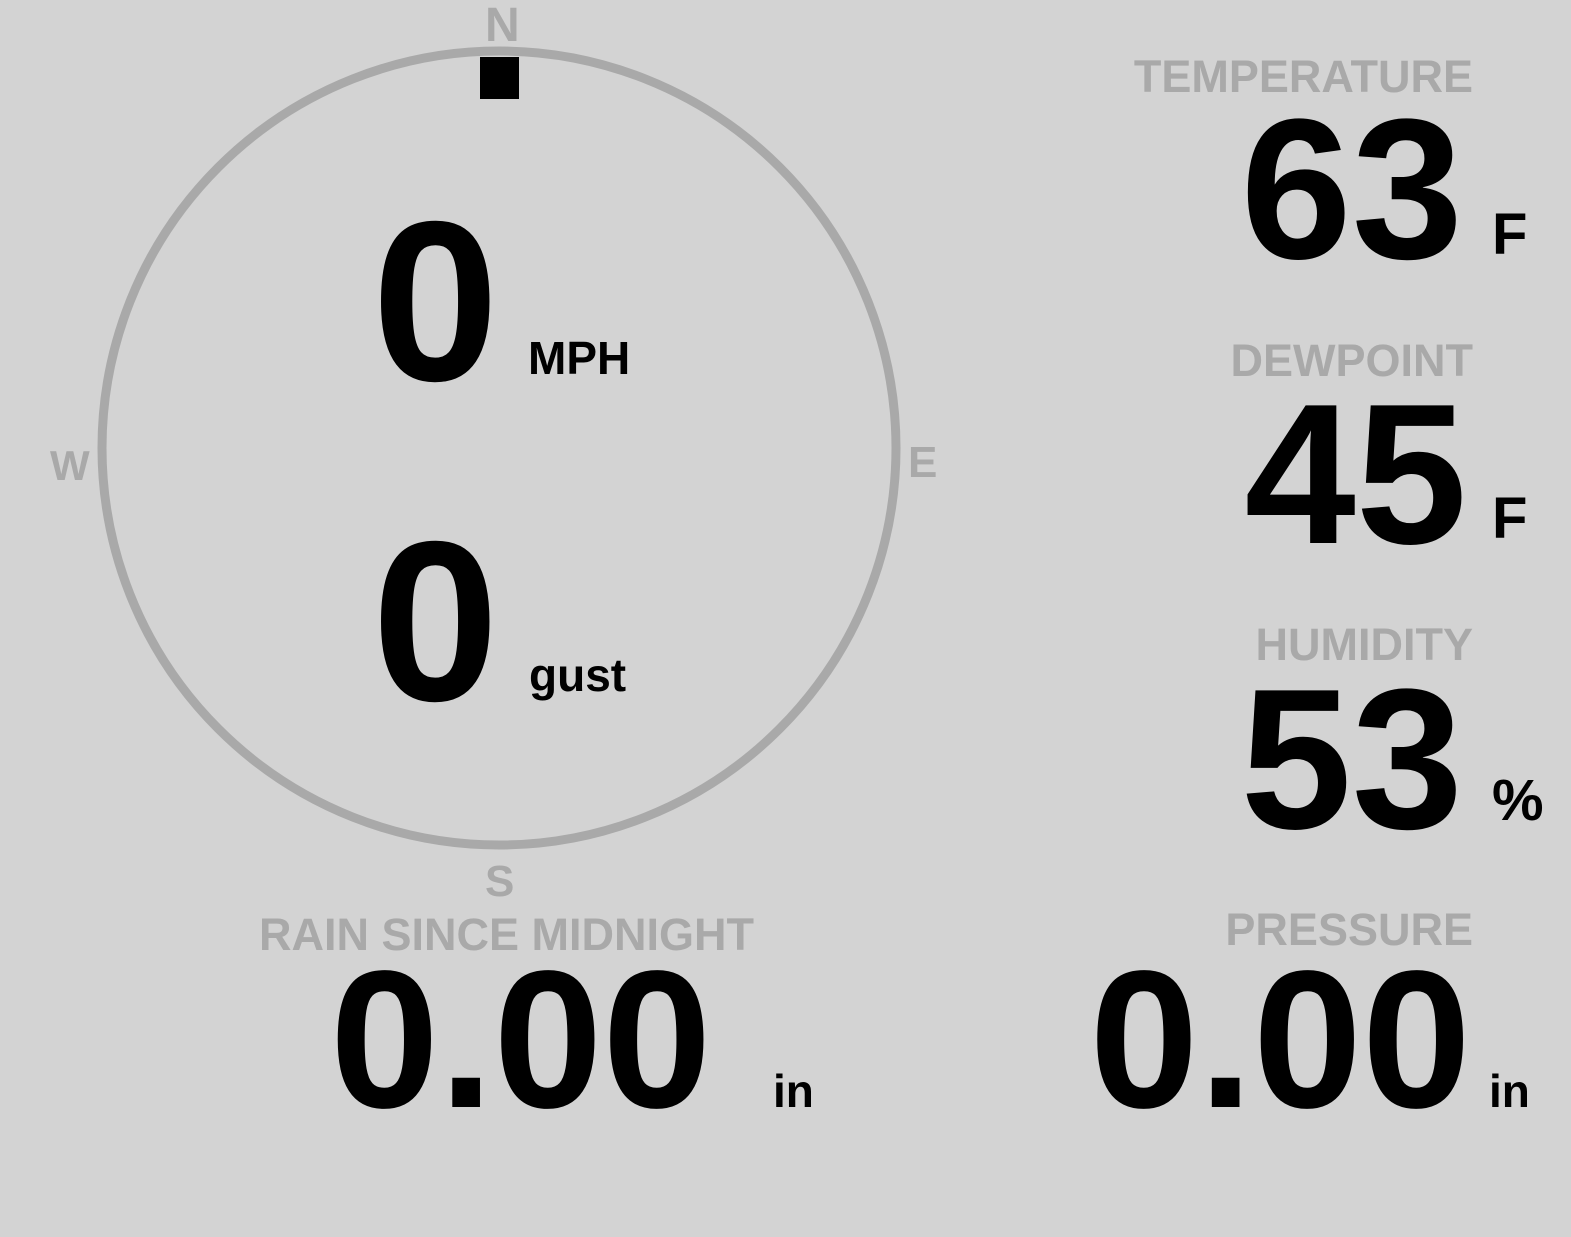  What do you see at coordinates (1351, 759) in the screenshot?
I see `humidity-value: 53` at bounding box center [1351, 759].